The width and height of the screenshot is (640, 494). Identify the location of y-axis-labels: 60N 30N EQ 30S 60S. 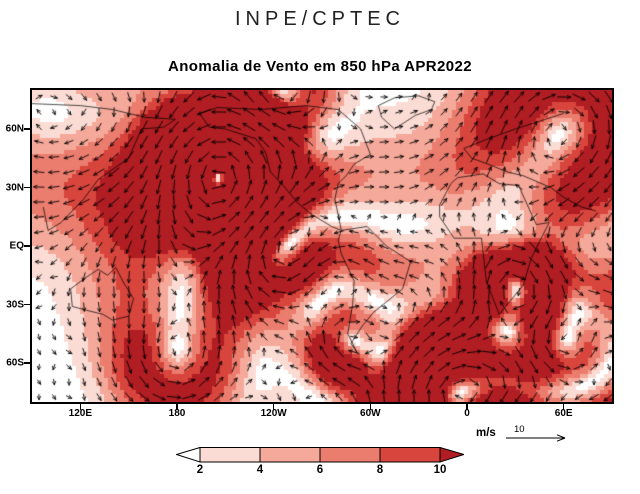
(14, 246).